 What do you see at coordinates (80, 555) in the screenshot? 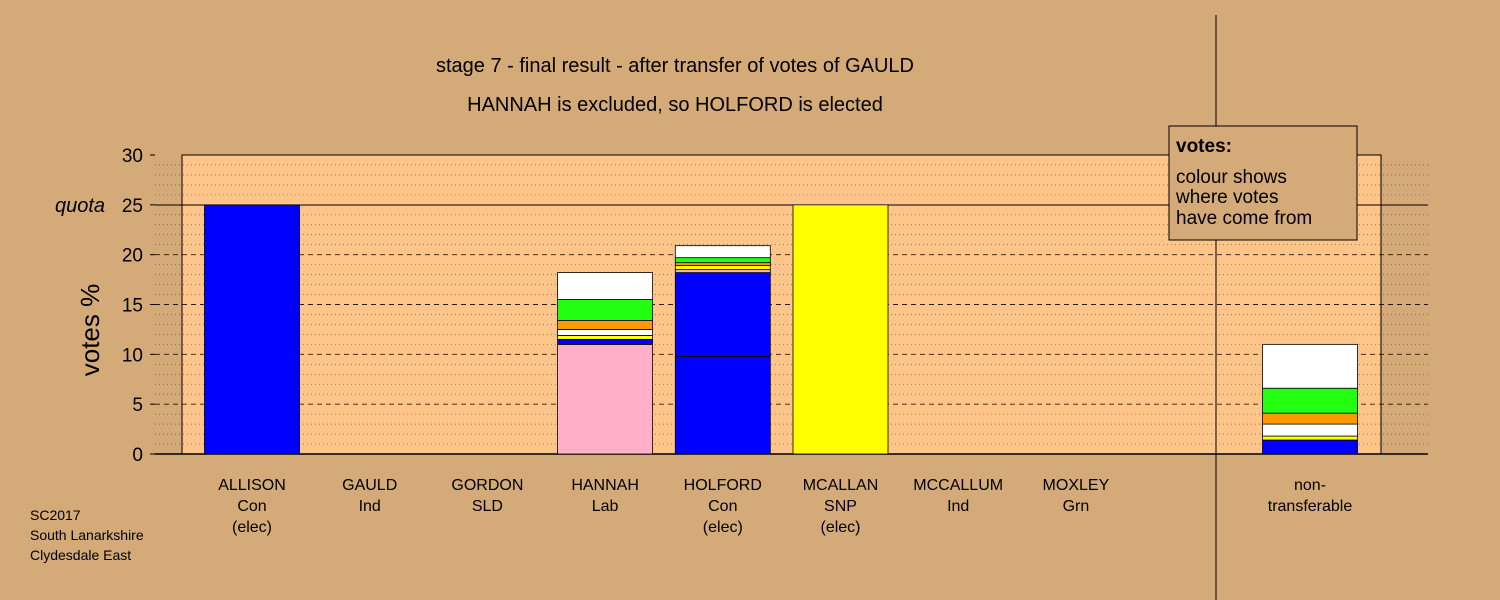
I see `source-line-3: Clydesdale East` at bounding box center [80, 555].